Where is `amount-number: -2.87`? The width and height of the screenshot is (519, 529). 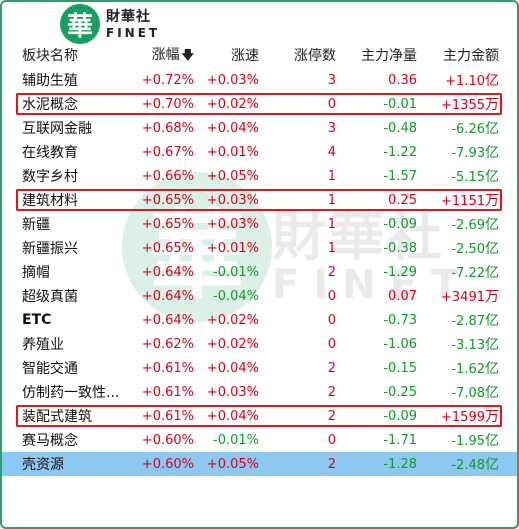 amount-number: -2.87 is located at coordinates (468, 321).